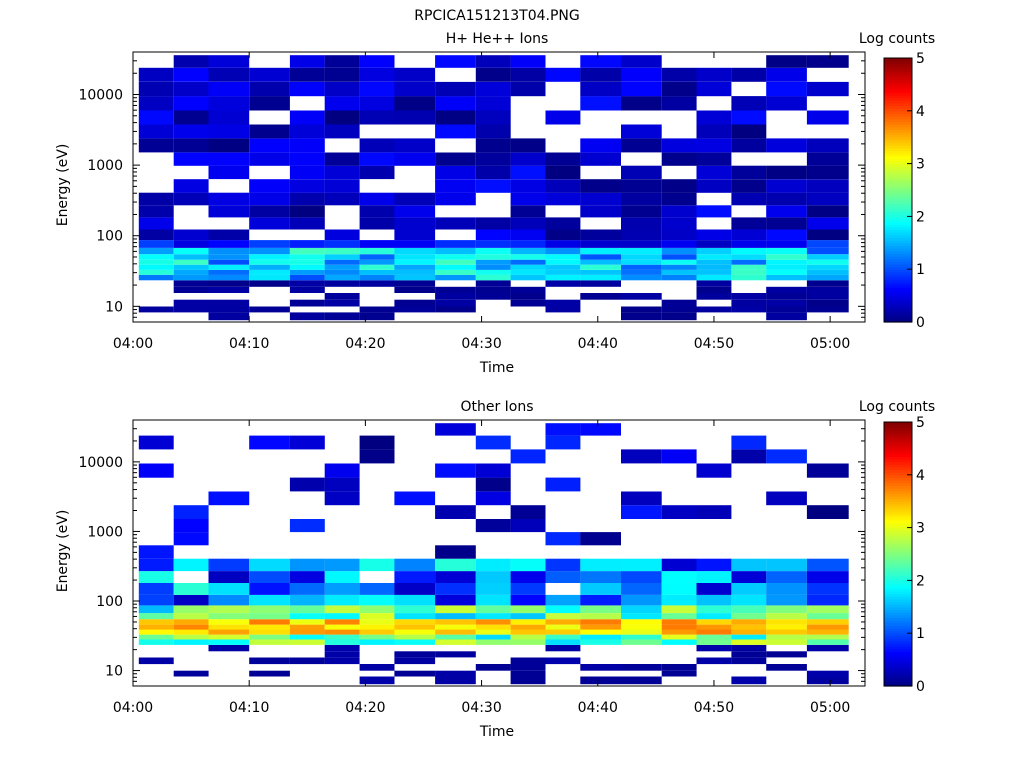  What do you see at coordinates (481, 708) in the screenshot?
I see `x-tick-label: 04:30` at bounding box center [481, 708].